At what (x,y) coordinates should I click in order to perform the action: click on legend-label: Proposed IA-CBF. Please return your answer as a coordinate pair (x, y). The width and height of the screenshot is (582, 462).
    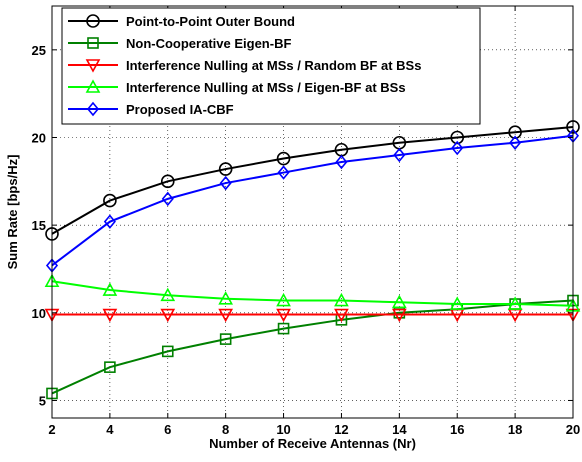
    Looking at the image, I should click on (180, 109).